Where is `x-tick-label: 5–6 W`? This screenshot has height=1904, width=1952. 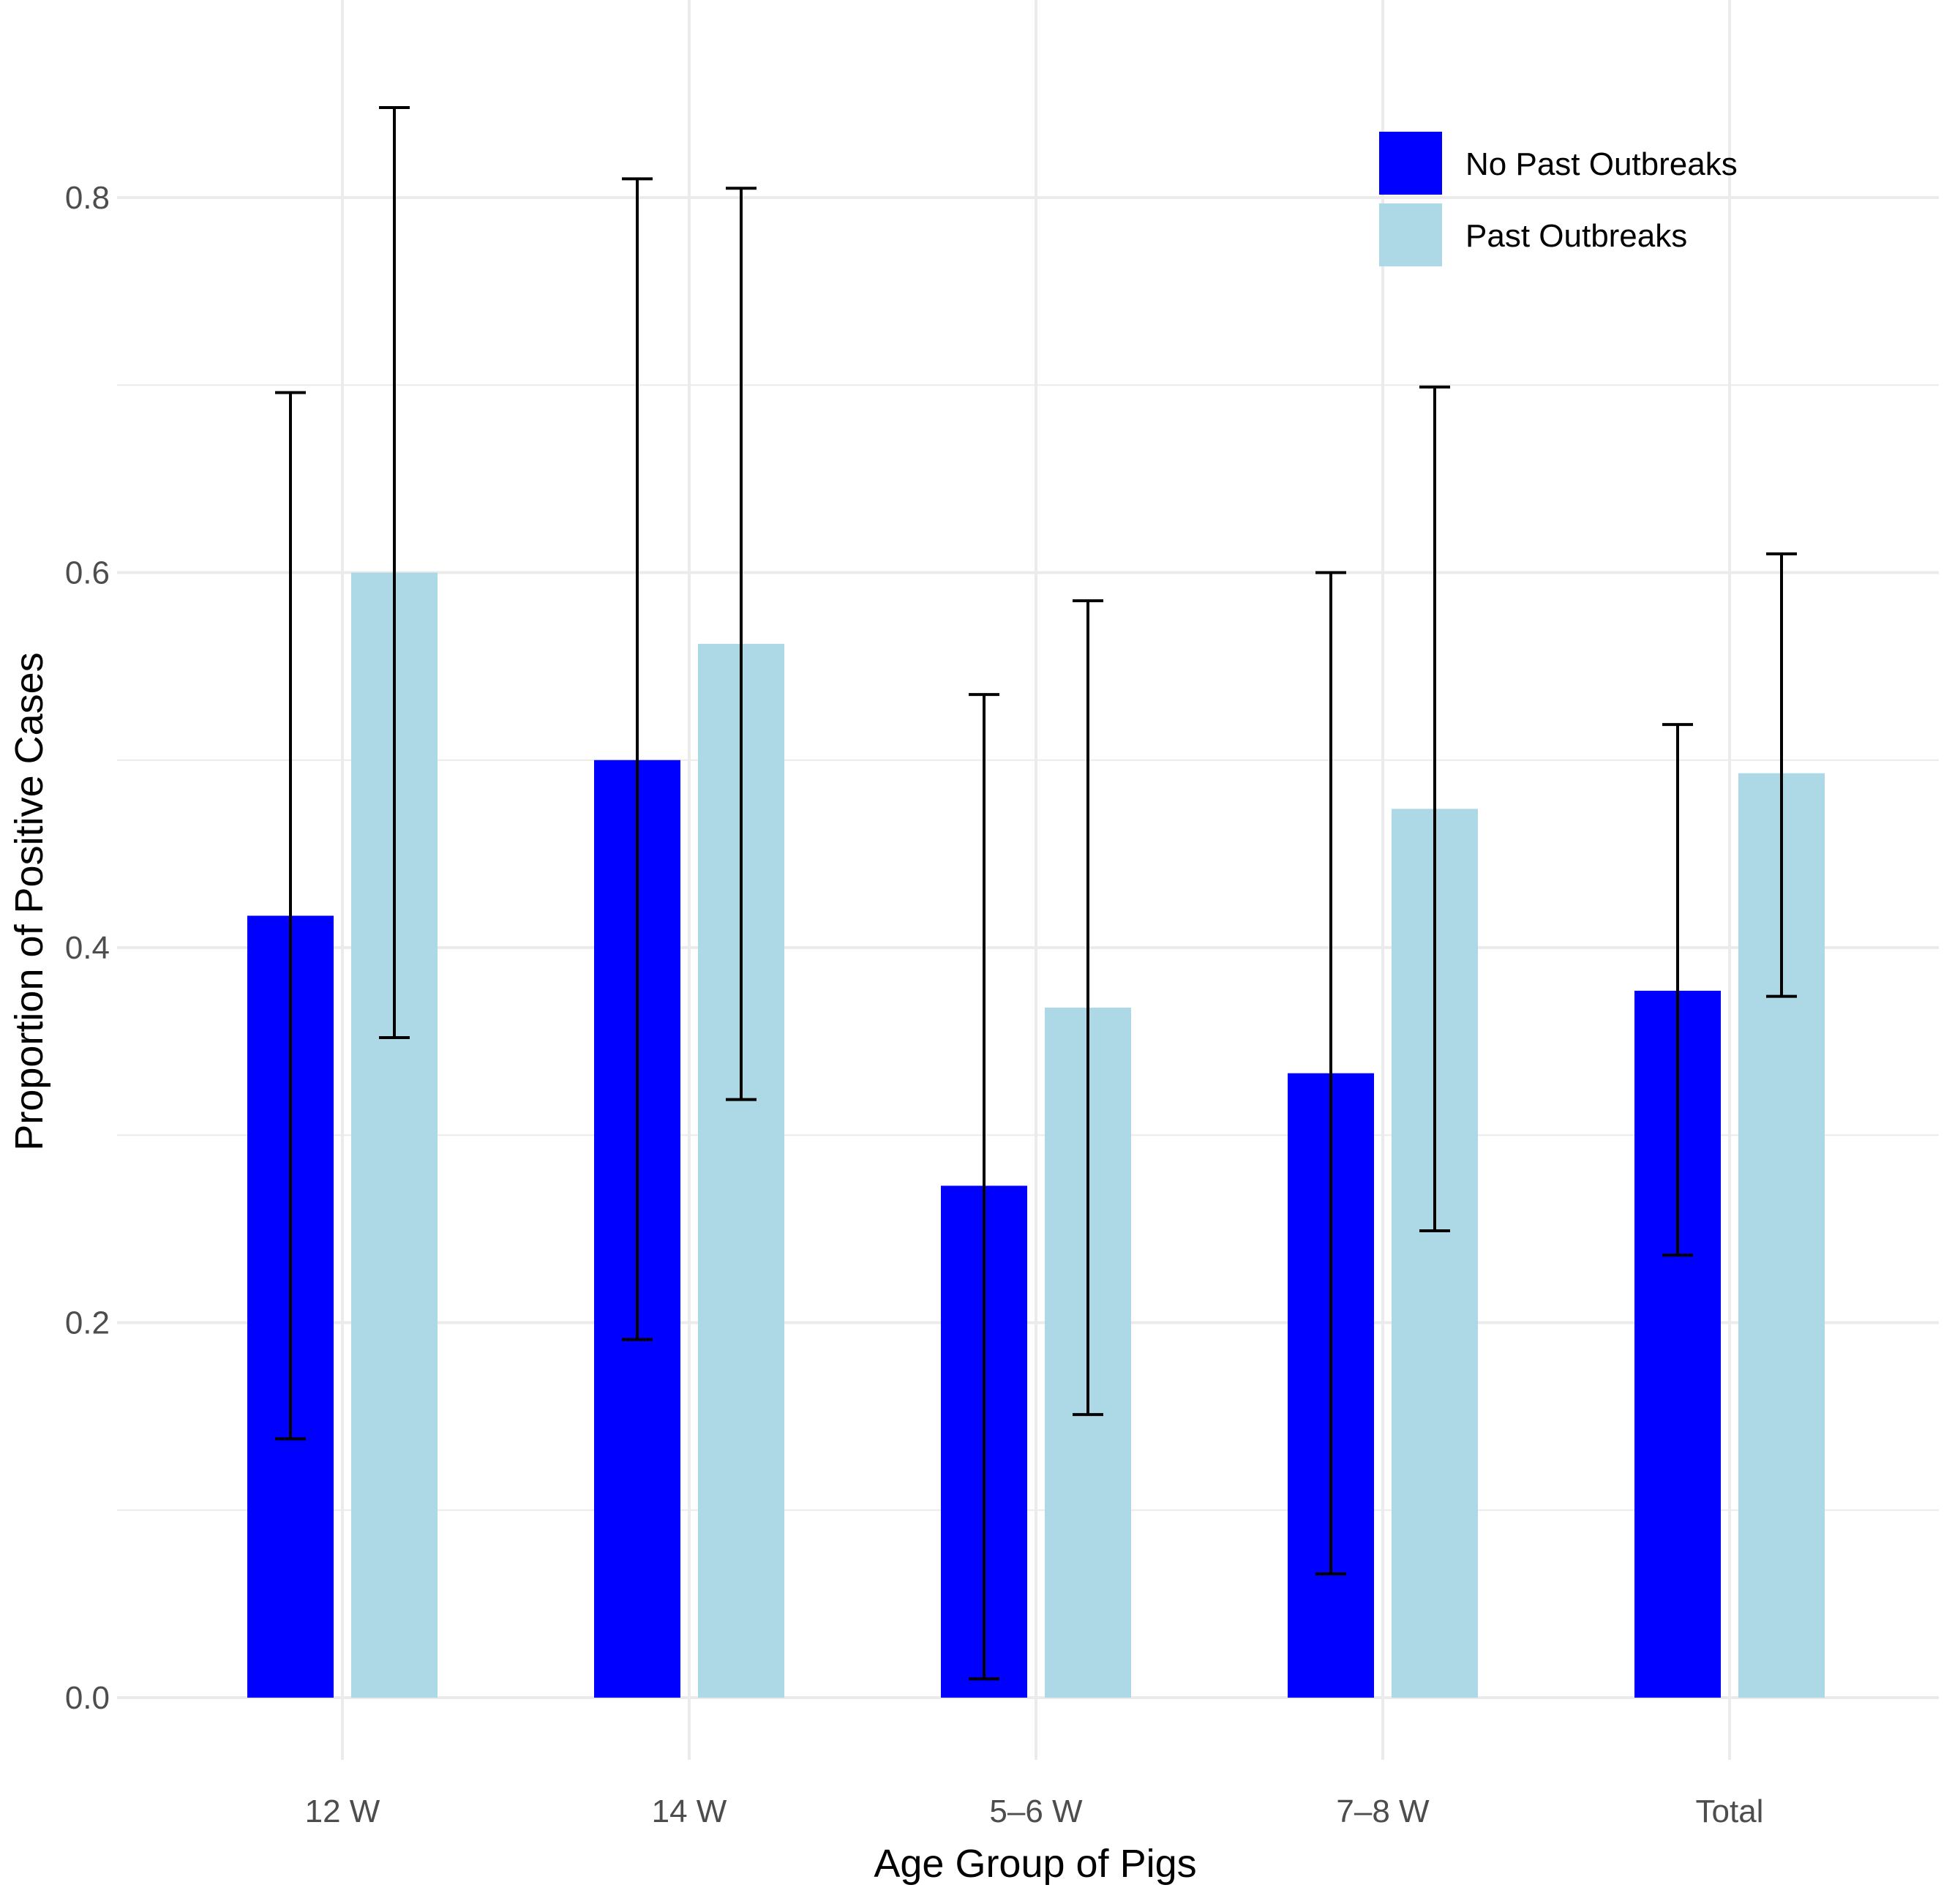
x-tick-label: 5–6 W is located at coordinates (1036, 1811).